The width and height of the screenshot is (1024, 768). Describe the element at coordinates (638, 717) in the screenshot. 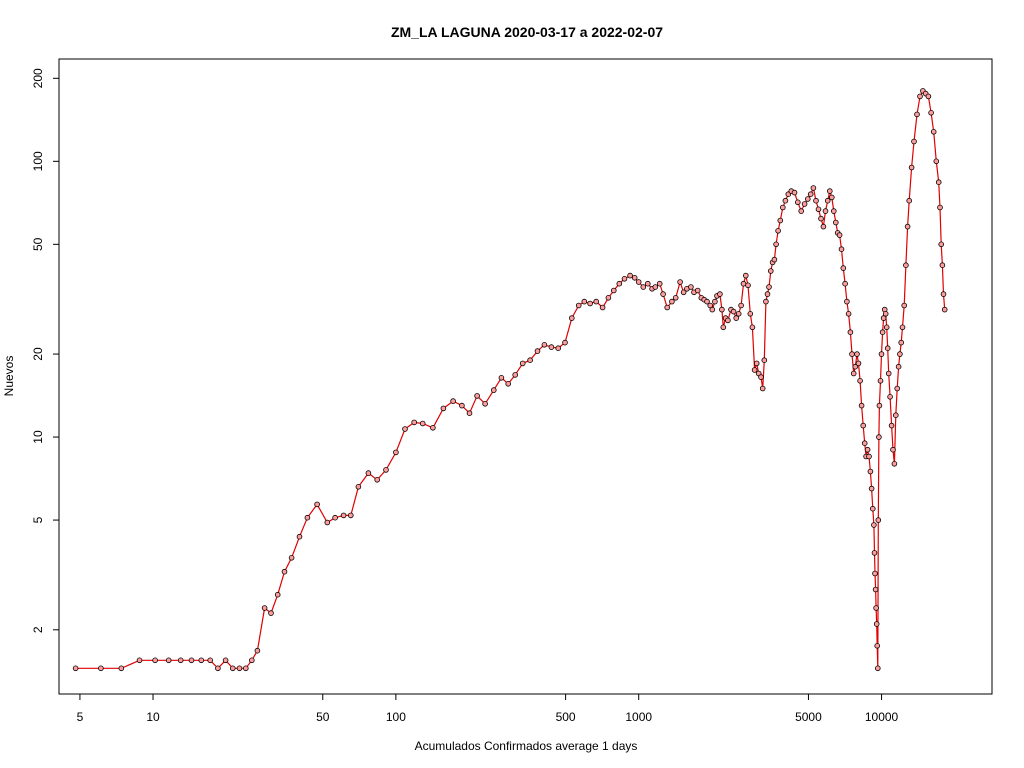

I see `x-tick-label: 1000` at that location.